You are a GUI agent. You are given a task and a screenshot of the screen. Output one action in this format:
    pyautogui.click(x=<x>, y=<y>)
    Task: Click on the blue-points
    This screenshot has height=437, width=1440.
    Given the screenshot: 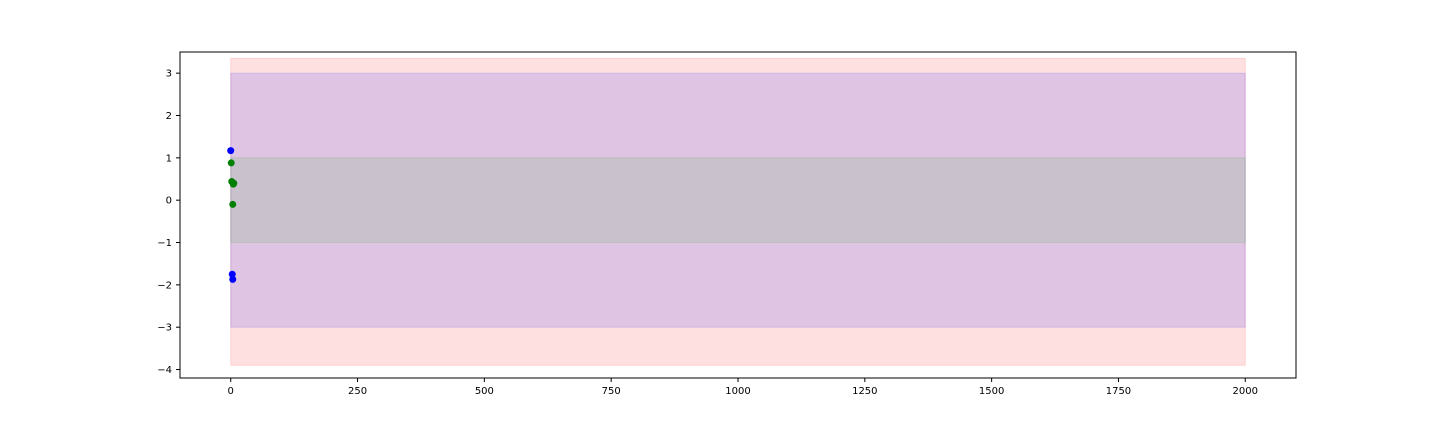 What is the action you would take?
    pyautogui.click(x=232, y=215)
    